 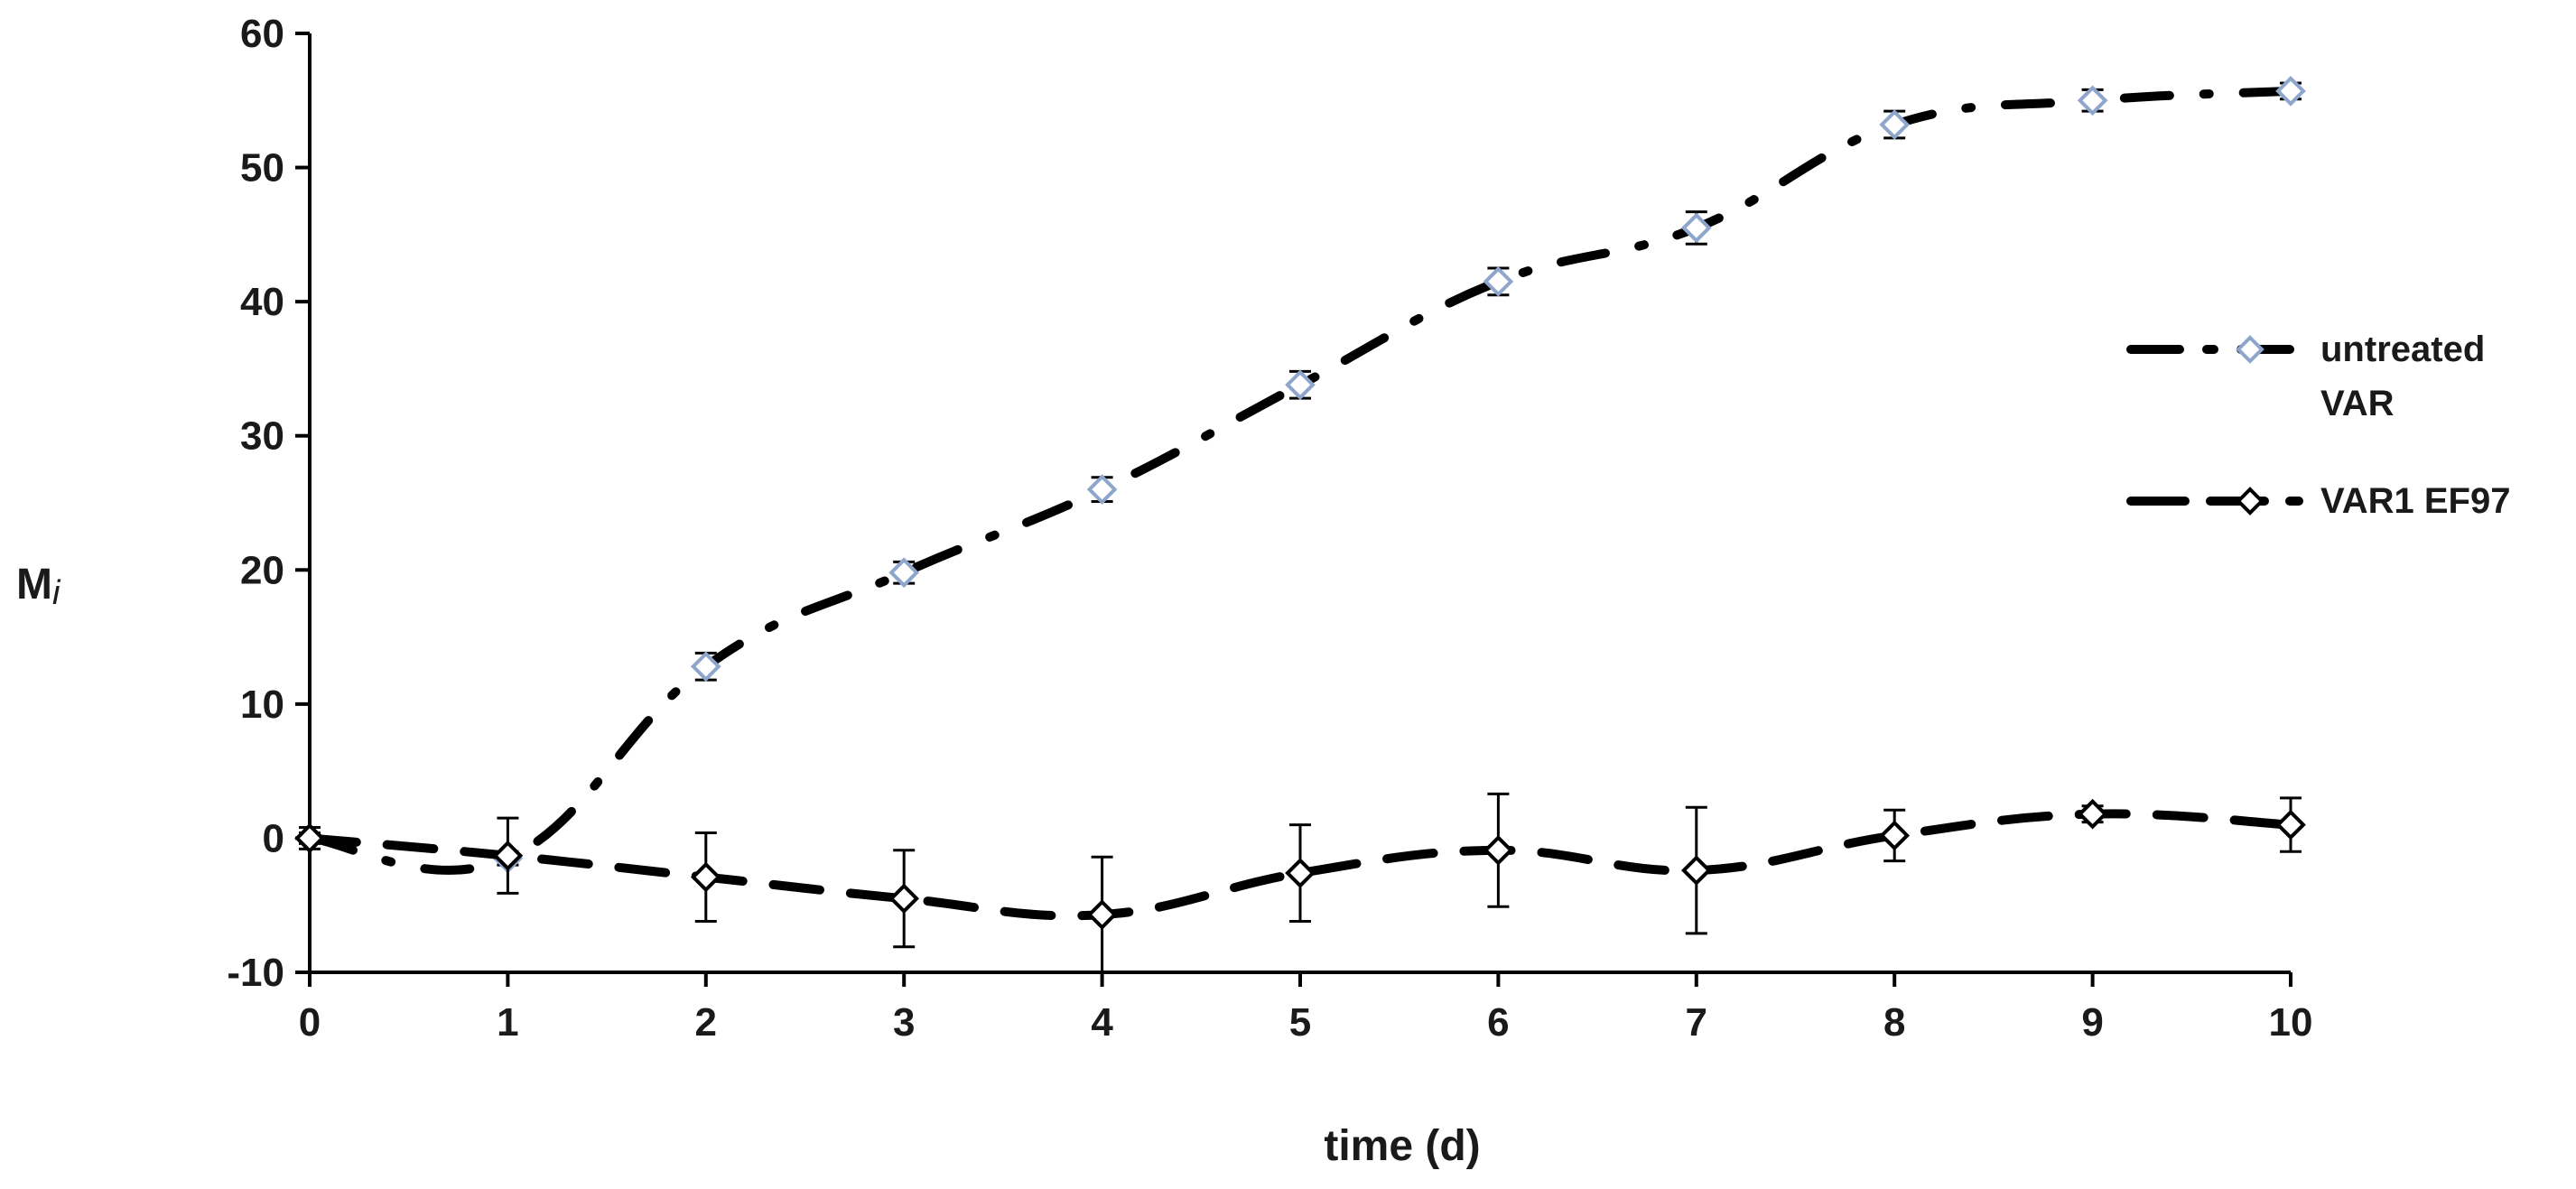 I want to click on x-axis-title: time (d), so click(x=1402, y=1146).